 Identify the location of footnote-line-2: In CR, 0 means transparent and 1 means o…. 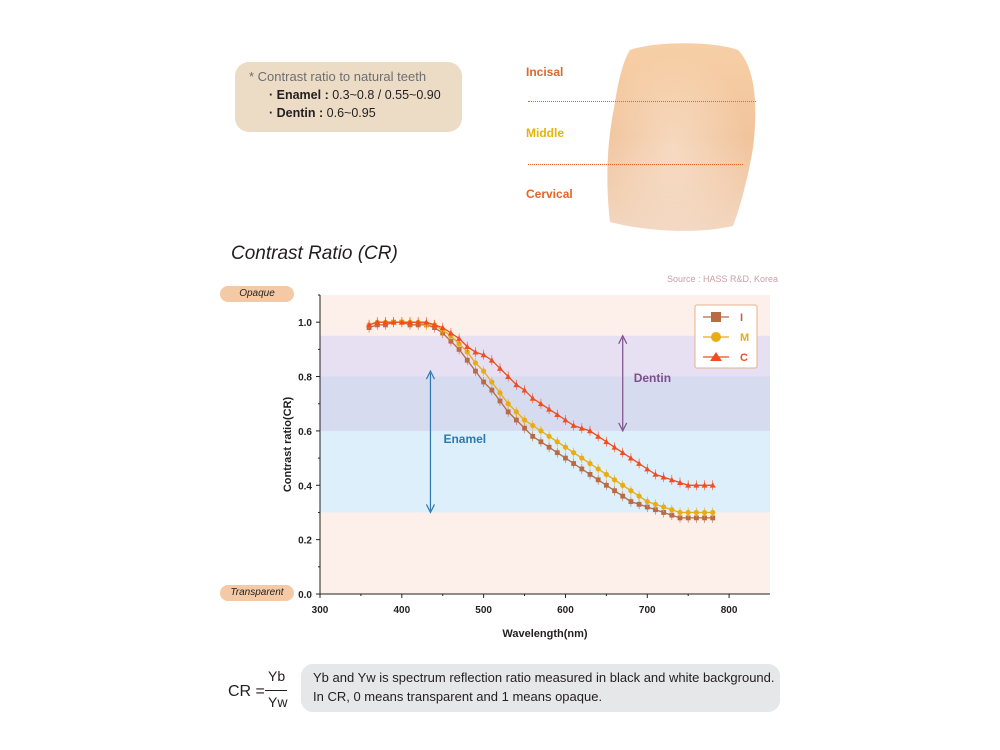
(458, 696).